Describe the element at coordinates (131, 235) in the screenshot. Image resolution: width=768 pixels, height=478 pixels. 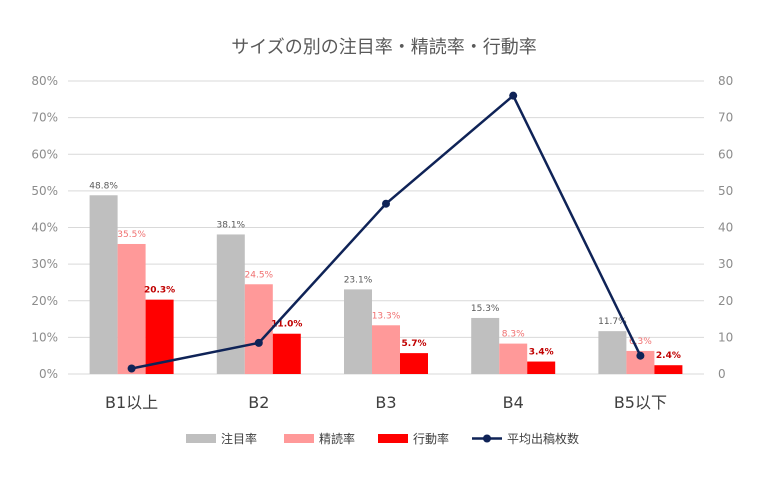
I see `bar-data-label: 35.5%` at that location.